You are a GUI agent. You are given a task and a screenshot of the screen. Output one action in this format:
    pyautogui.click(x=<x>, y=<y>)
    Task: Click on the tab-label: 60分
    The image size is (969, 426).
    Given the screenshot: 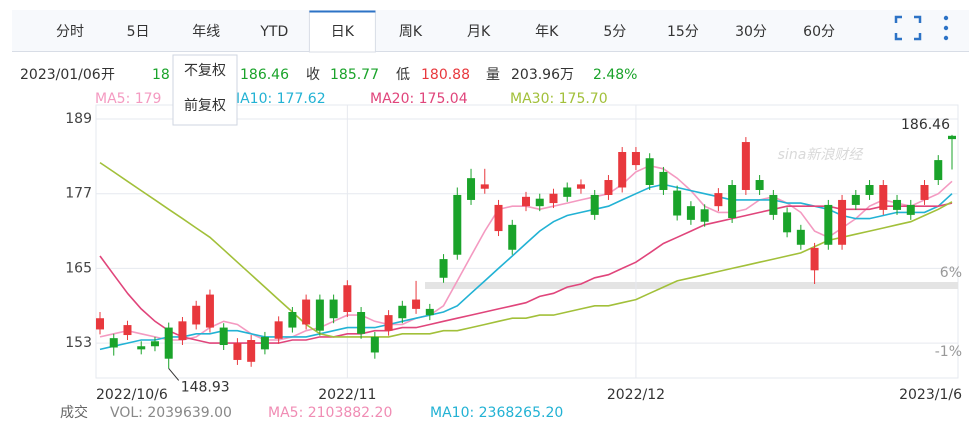 What is the action you would take?
    pyautogui.click(x=819, y=32)
    